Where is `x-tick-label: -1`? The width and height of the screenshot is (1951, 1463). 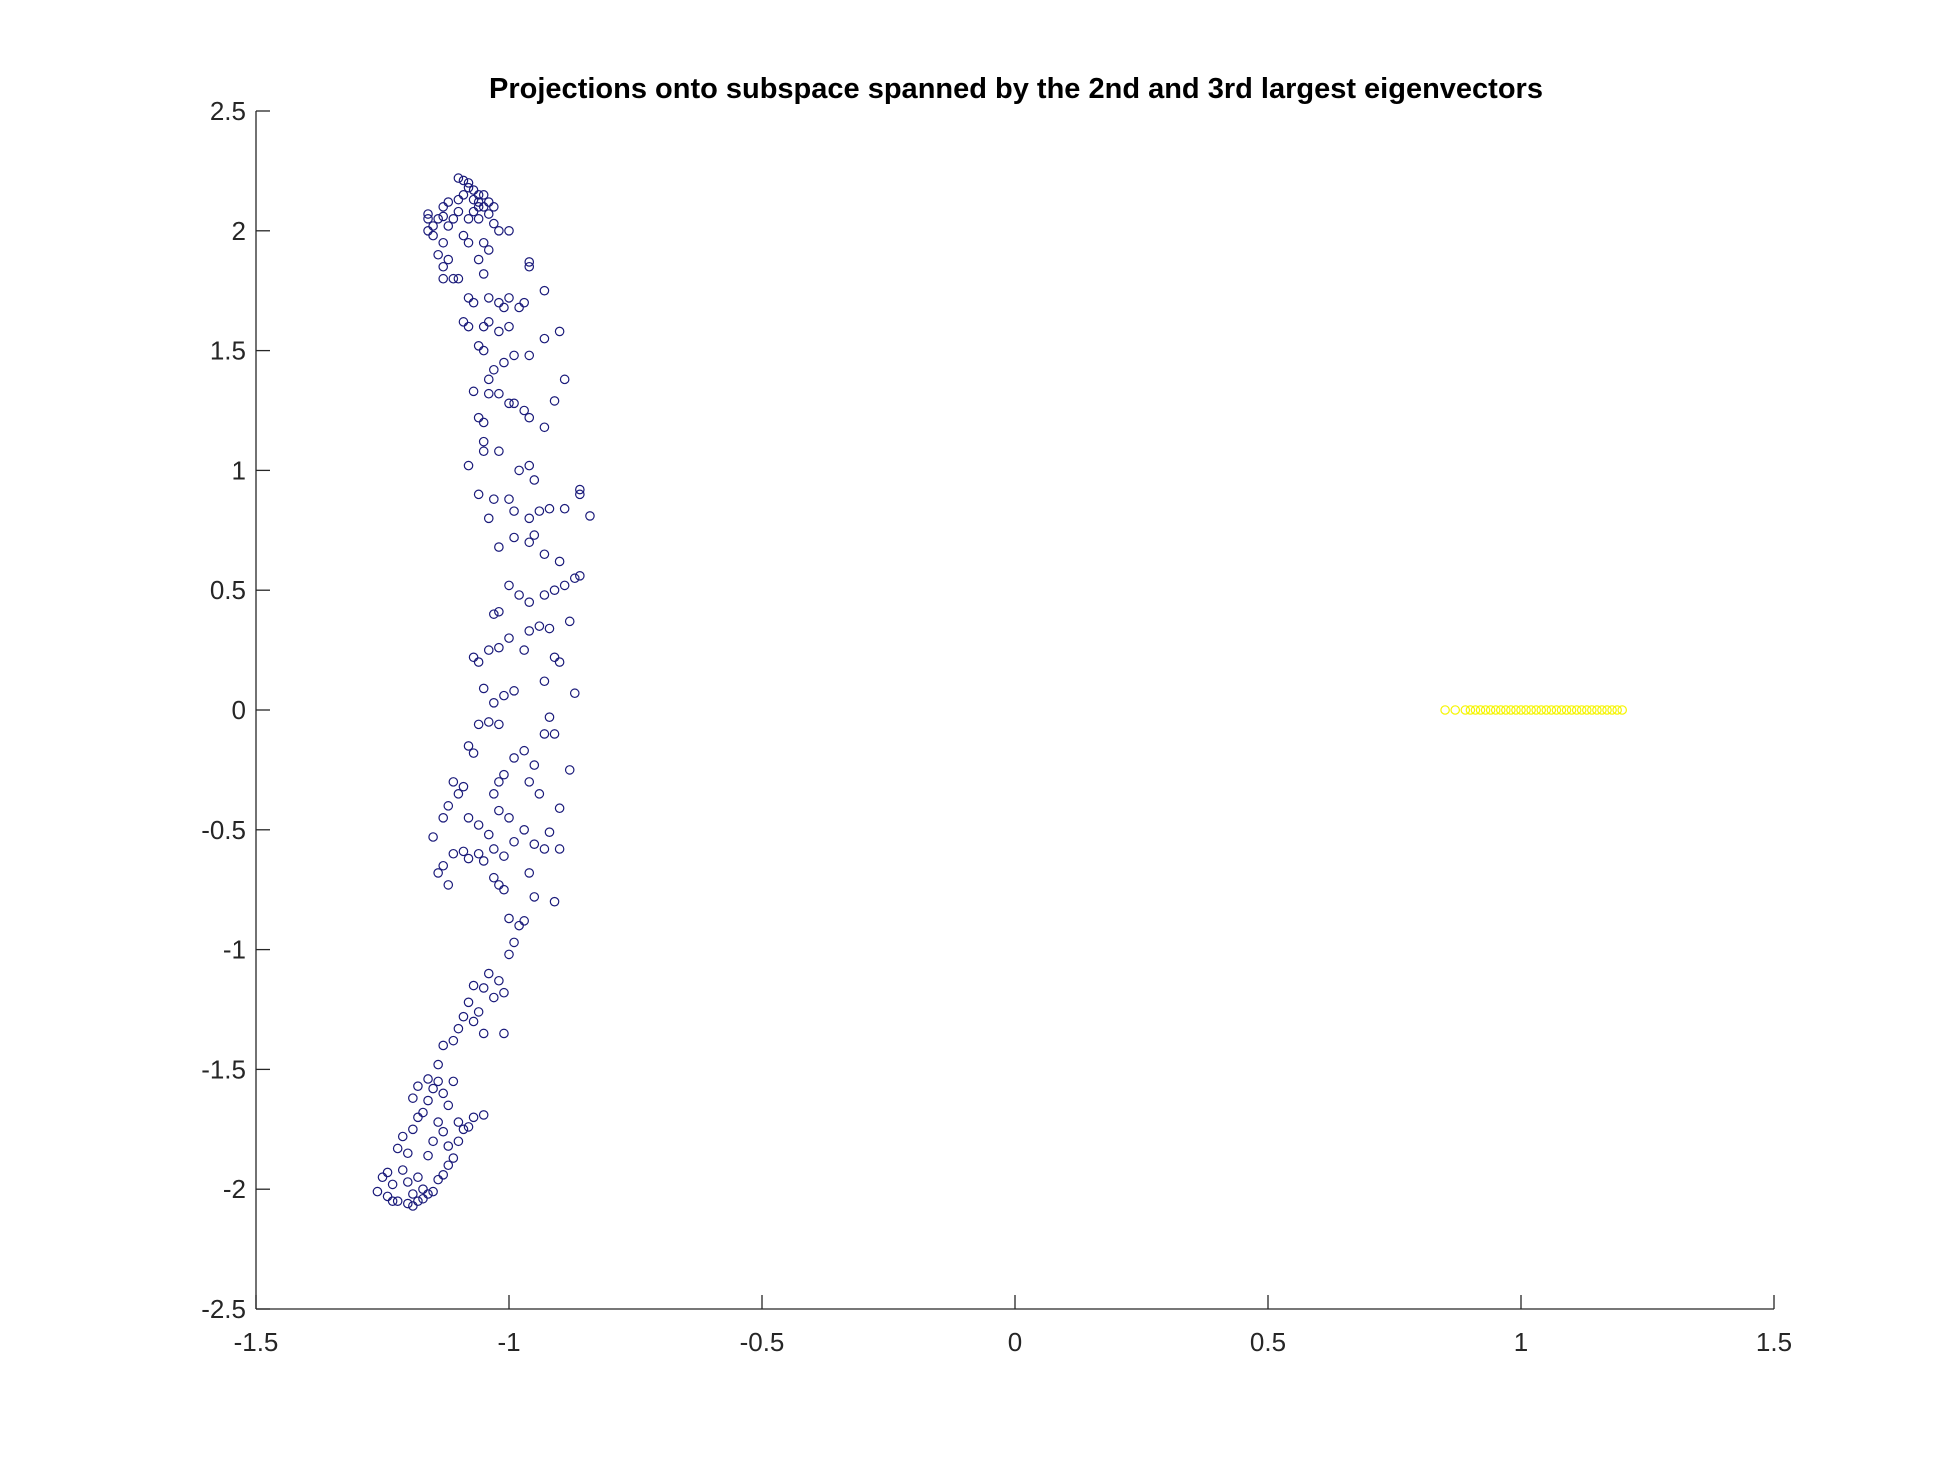 x-tick-label: -1 is located at coordinates (508, 1342).